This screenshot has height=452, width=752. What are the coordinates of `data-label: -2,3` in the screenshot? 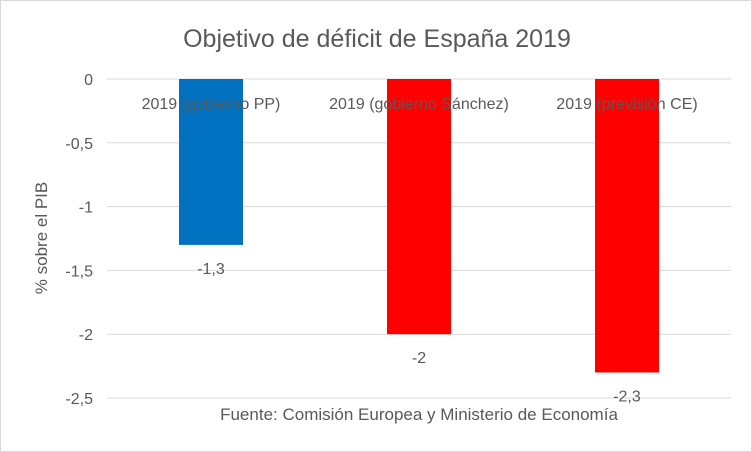 It's located at (627, 396).